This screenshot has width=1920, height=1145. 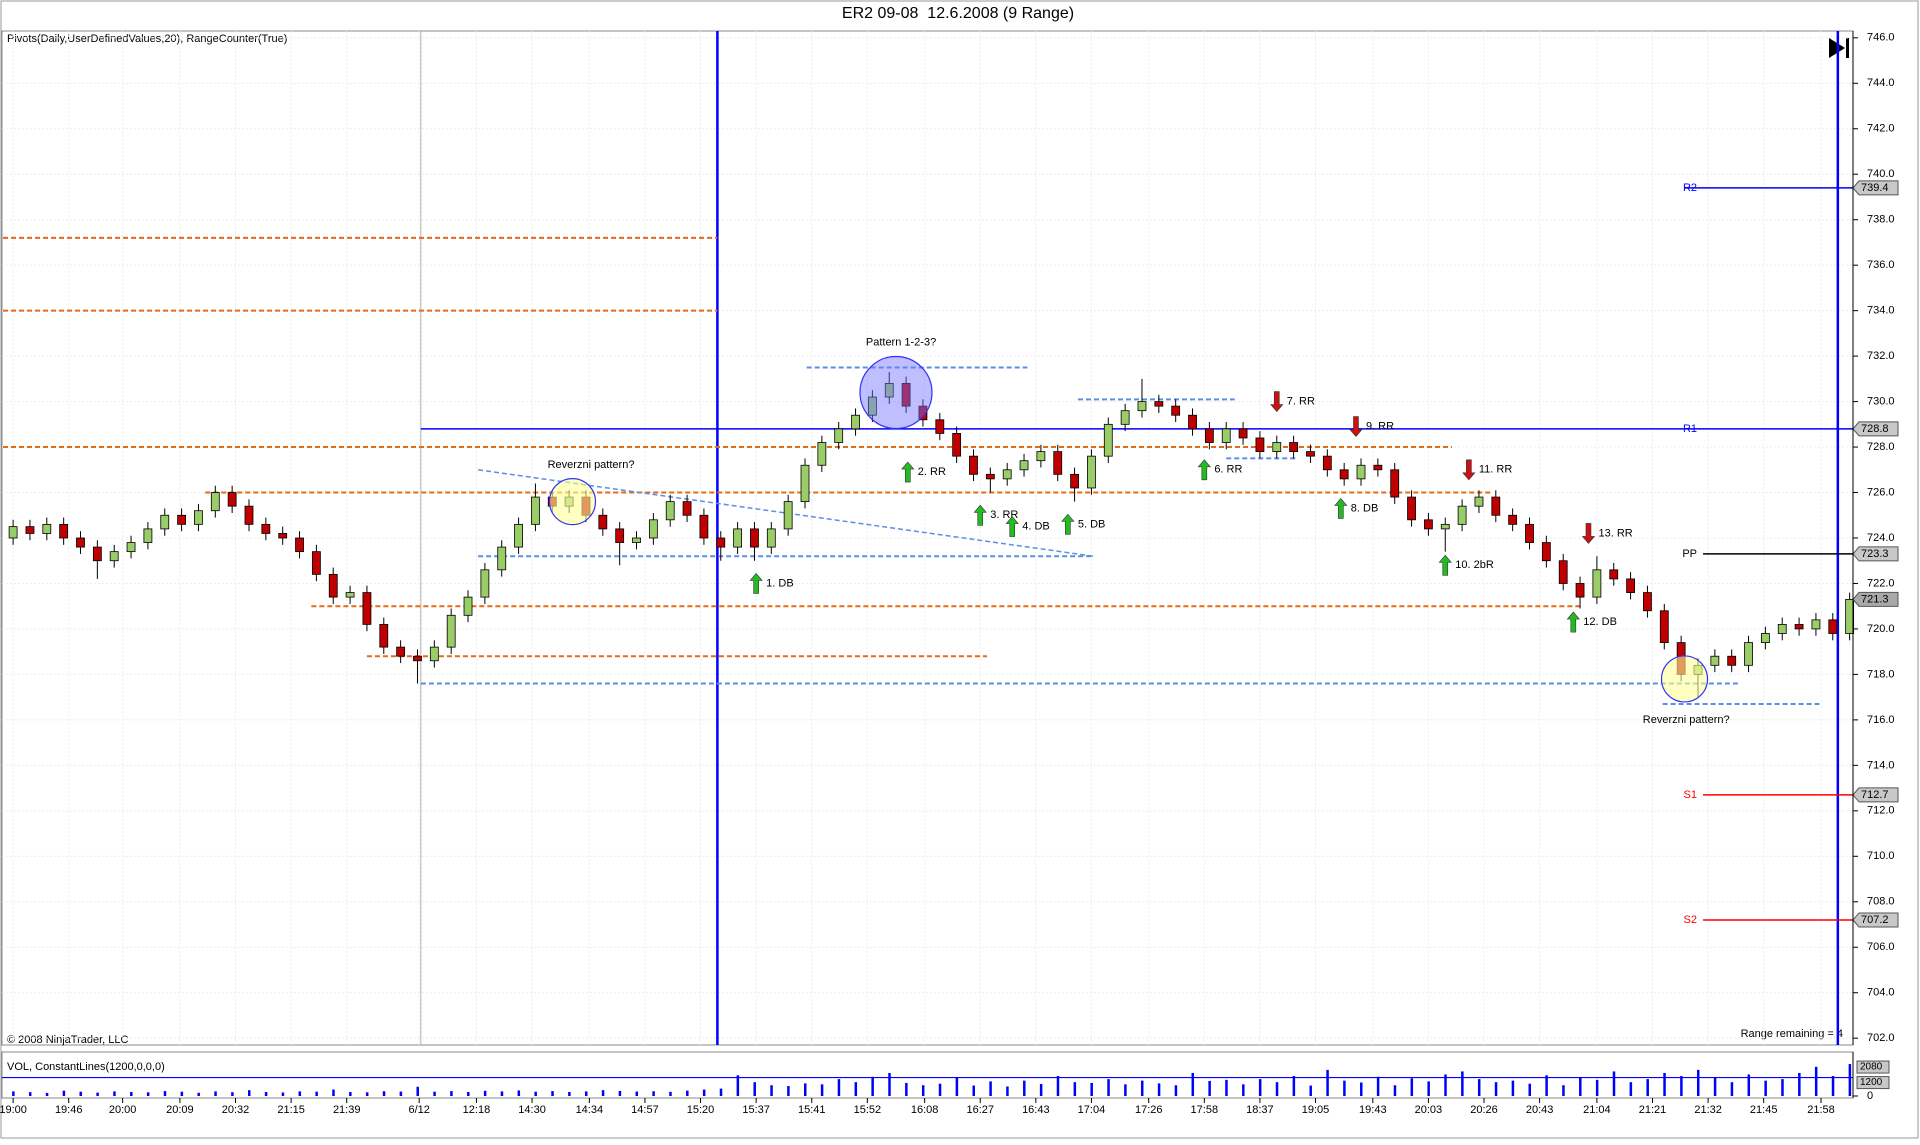 What do you see at coordinates (1881, 220) in the screenshot?
I see `y-tick-label: 738.0` at bounding box center [1881, 220].